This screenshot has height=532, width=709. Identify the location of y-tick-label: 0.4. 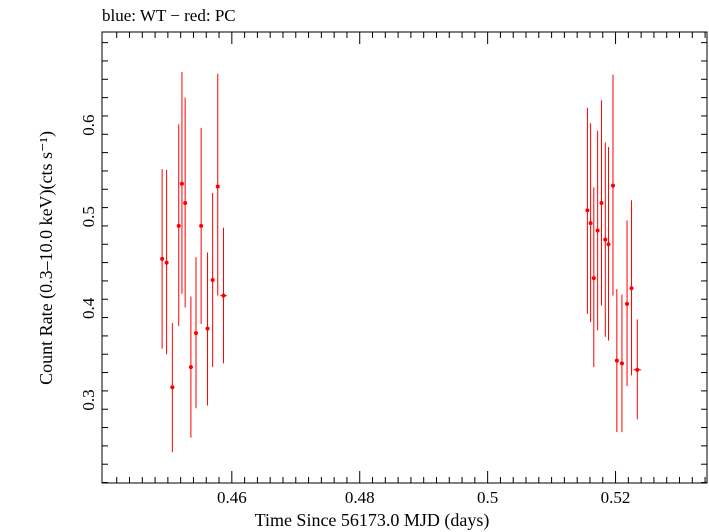
(88, 308).